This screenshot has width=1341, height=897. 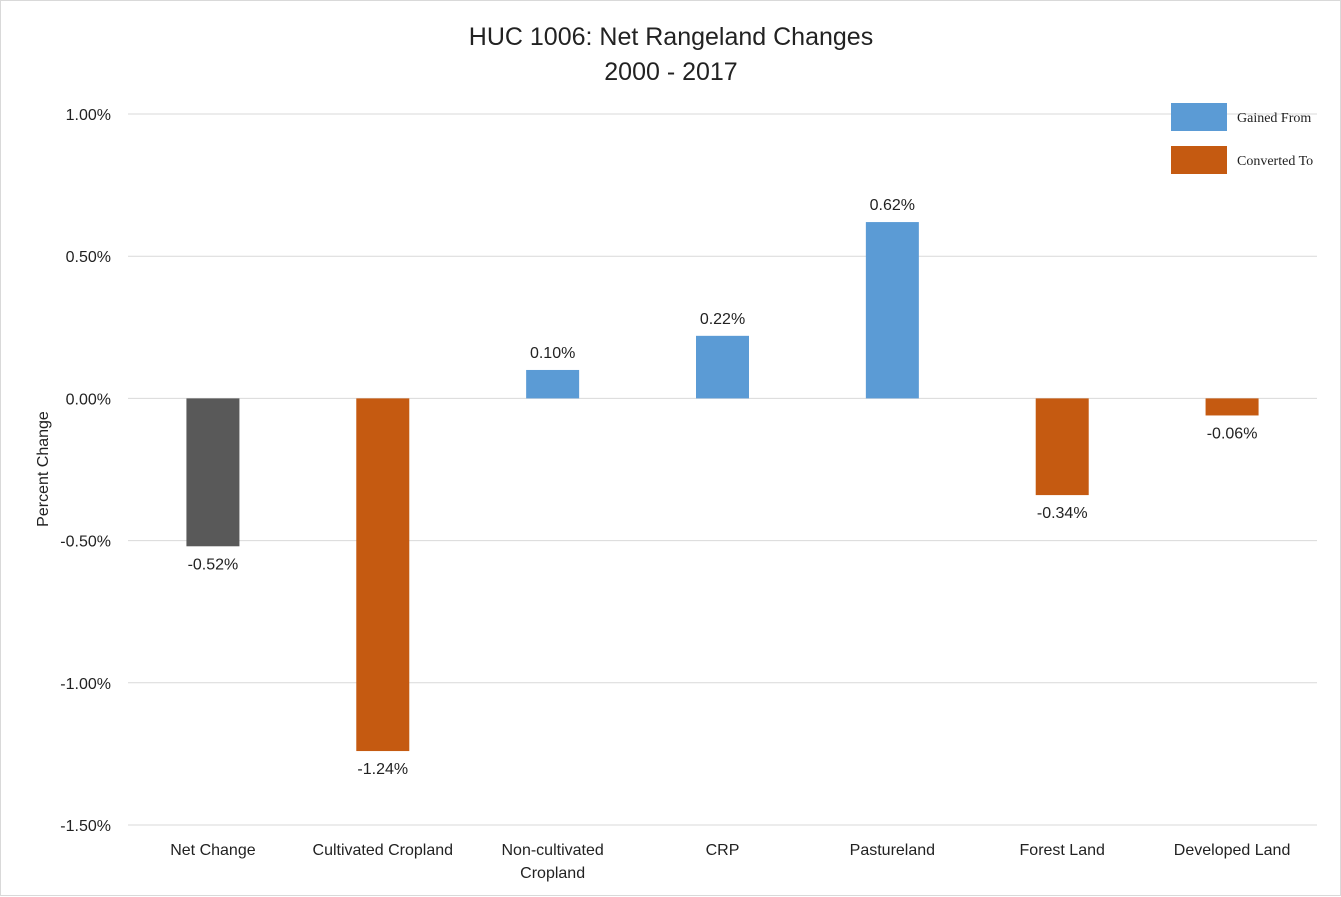 I want to click on category-label-line: CRP, so click(x=723, y=850).